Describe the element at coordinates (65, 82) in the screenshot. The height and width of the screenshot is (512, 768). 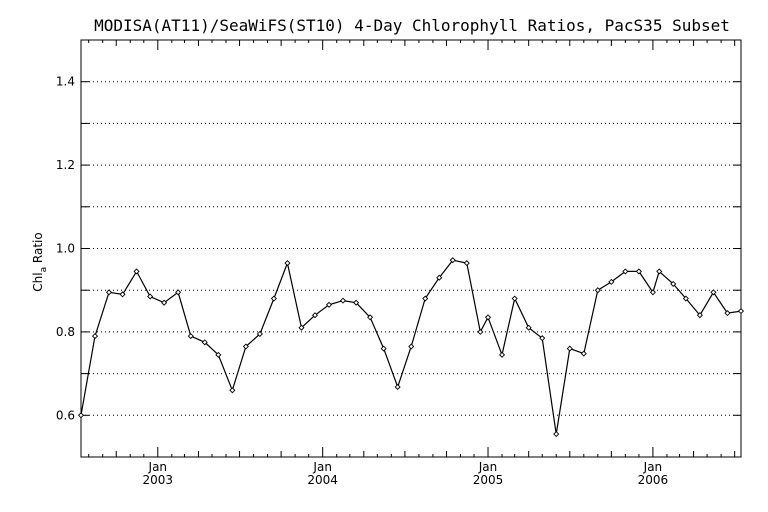
I see `y-tick-label: 1.4` at that location.